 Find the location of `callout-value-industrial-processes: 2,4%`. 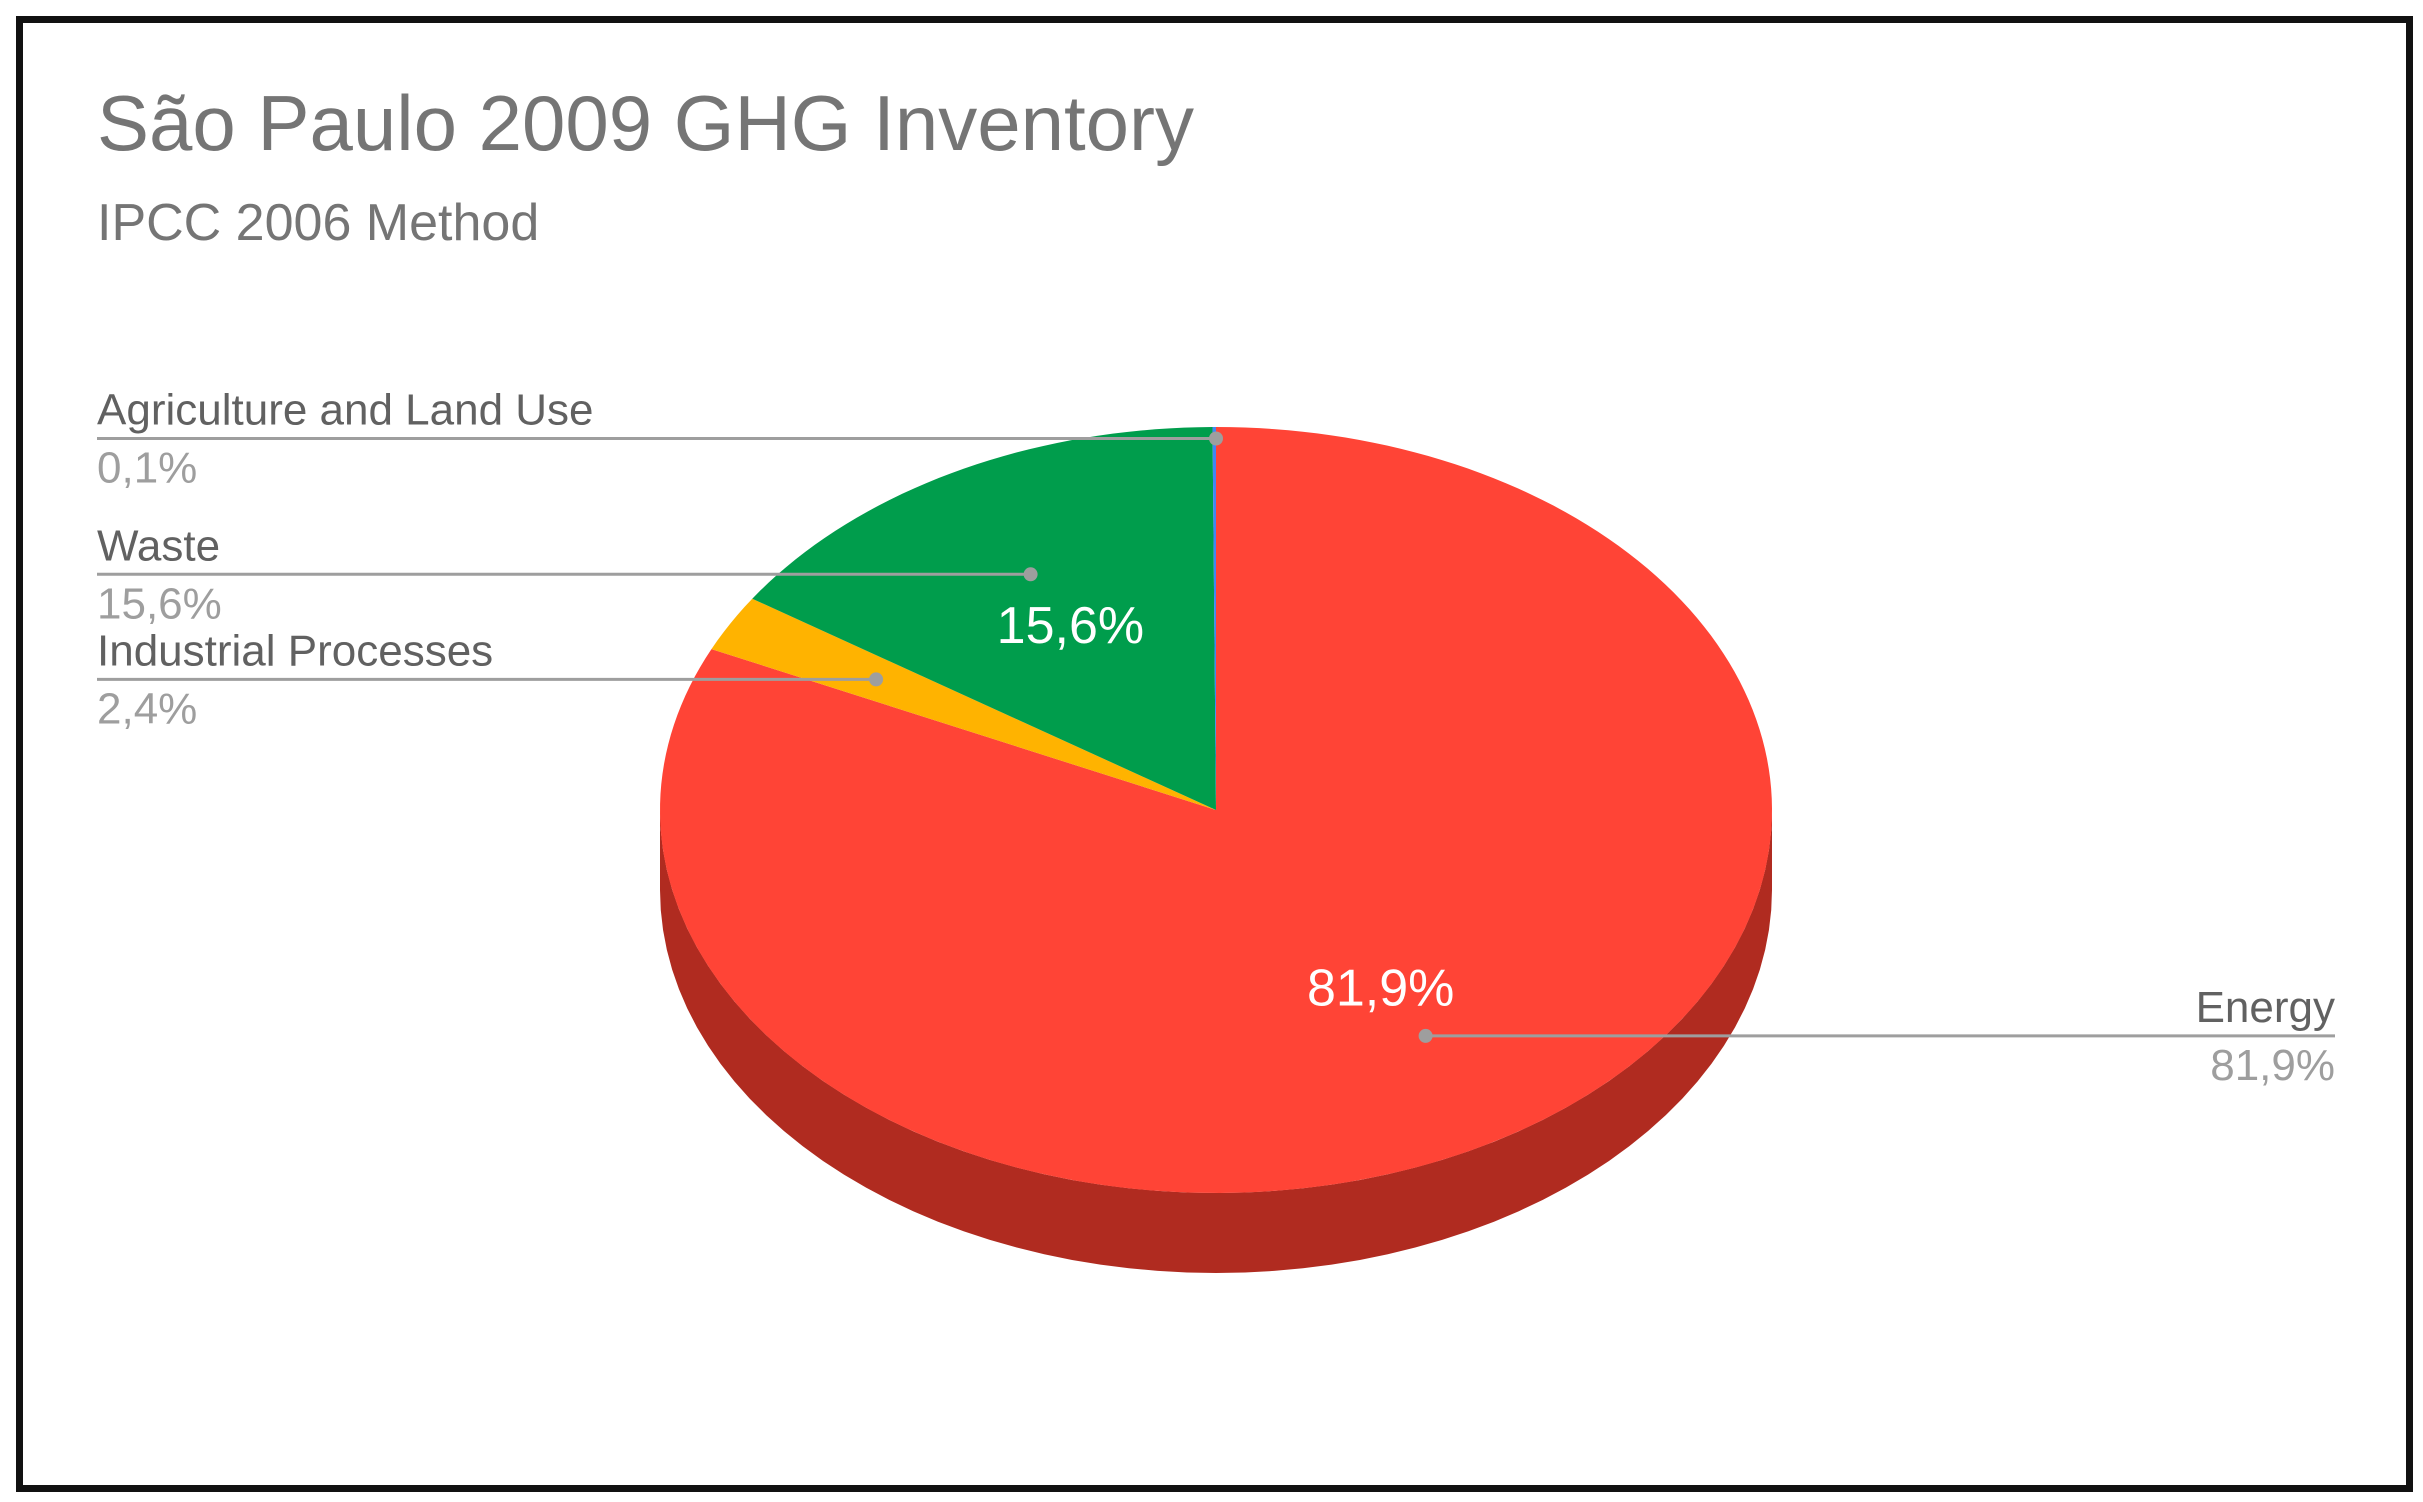

callout-value-industrial-processes: 2,4% is located at coordinates (147, 708).